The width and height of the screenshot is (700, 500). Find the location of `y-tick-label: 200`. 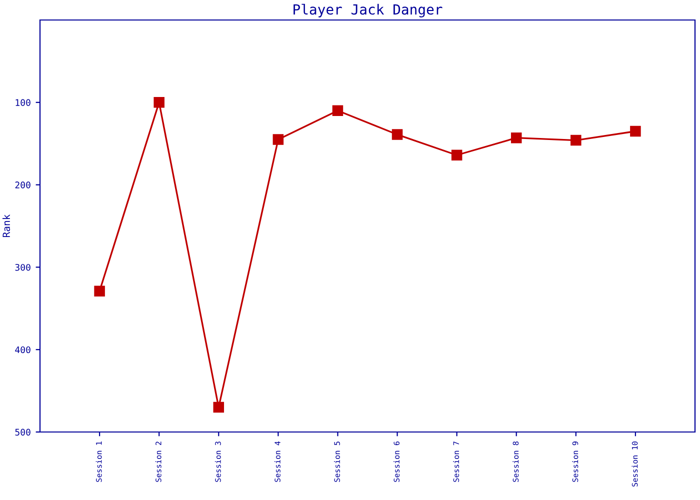

y-tick-label: 200 is located at coordinates (22, 185).